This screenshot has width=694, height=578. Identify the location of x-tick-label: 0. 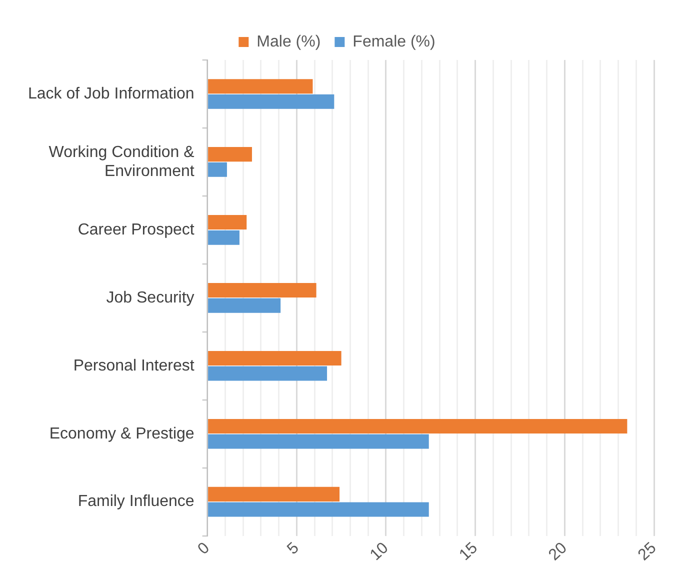
(204, 548).